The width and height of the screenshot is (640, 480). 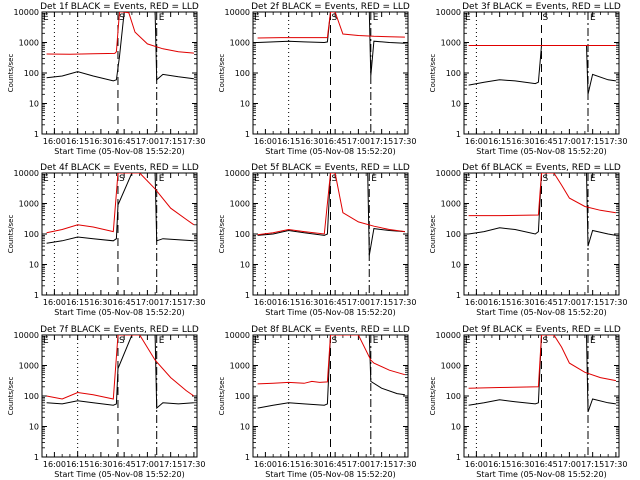 I want to click on chart-title: Det 1f BLACK = Events, RED = LLD, so click(x=119, y=7).